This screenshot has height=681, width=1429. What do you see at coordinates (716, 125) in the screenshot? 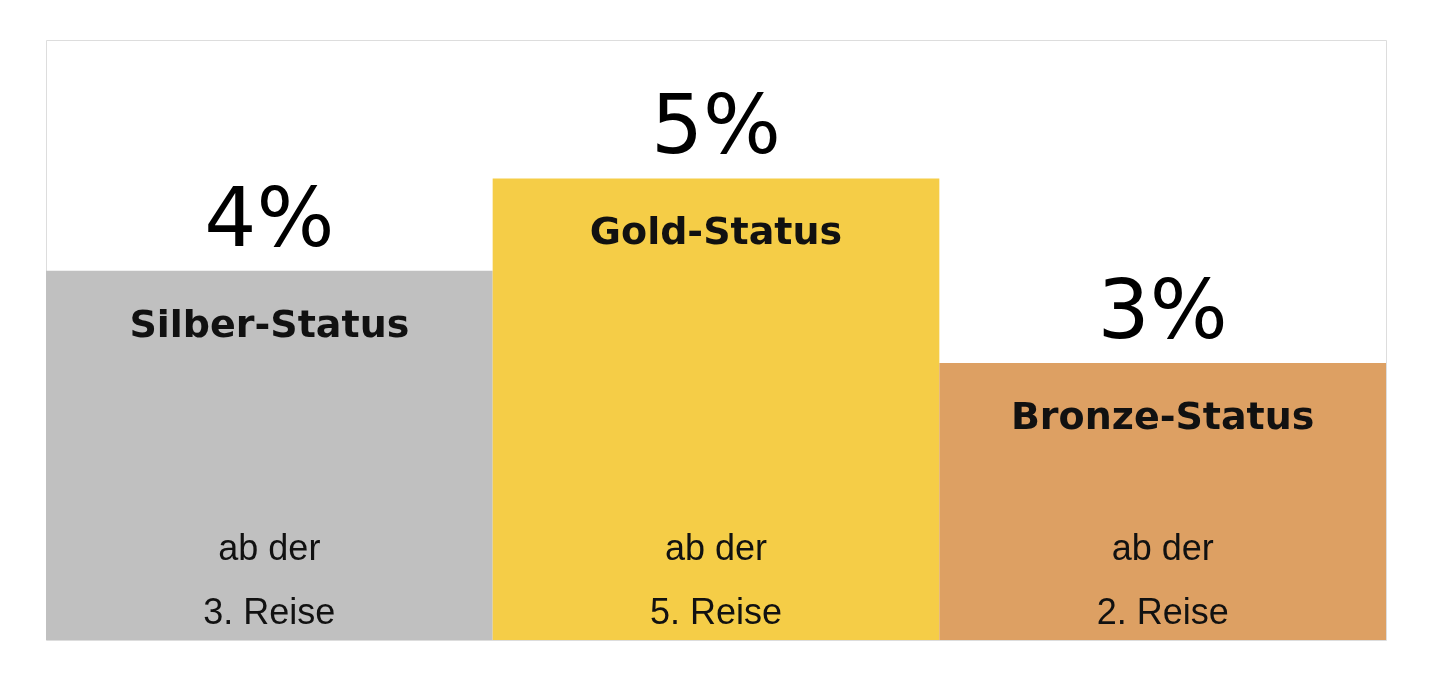
I see `data-label: 5%` at bounding box center [716, 125].